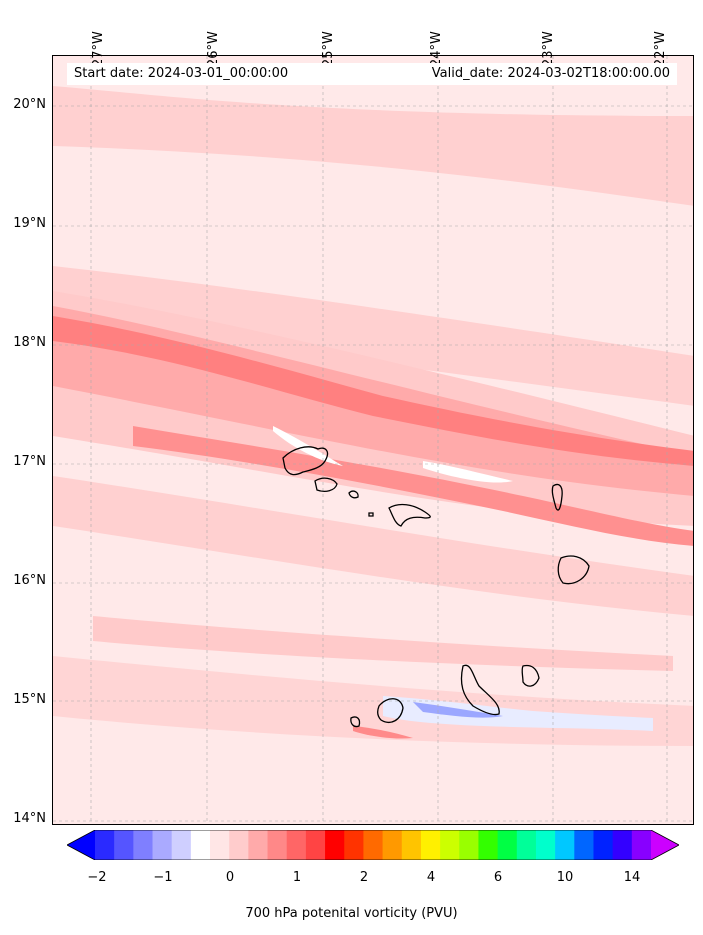 Image resolution: width=703 pixels, height=935 pixels. I want to click on pv-band-red-strip, so click(373, 391).